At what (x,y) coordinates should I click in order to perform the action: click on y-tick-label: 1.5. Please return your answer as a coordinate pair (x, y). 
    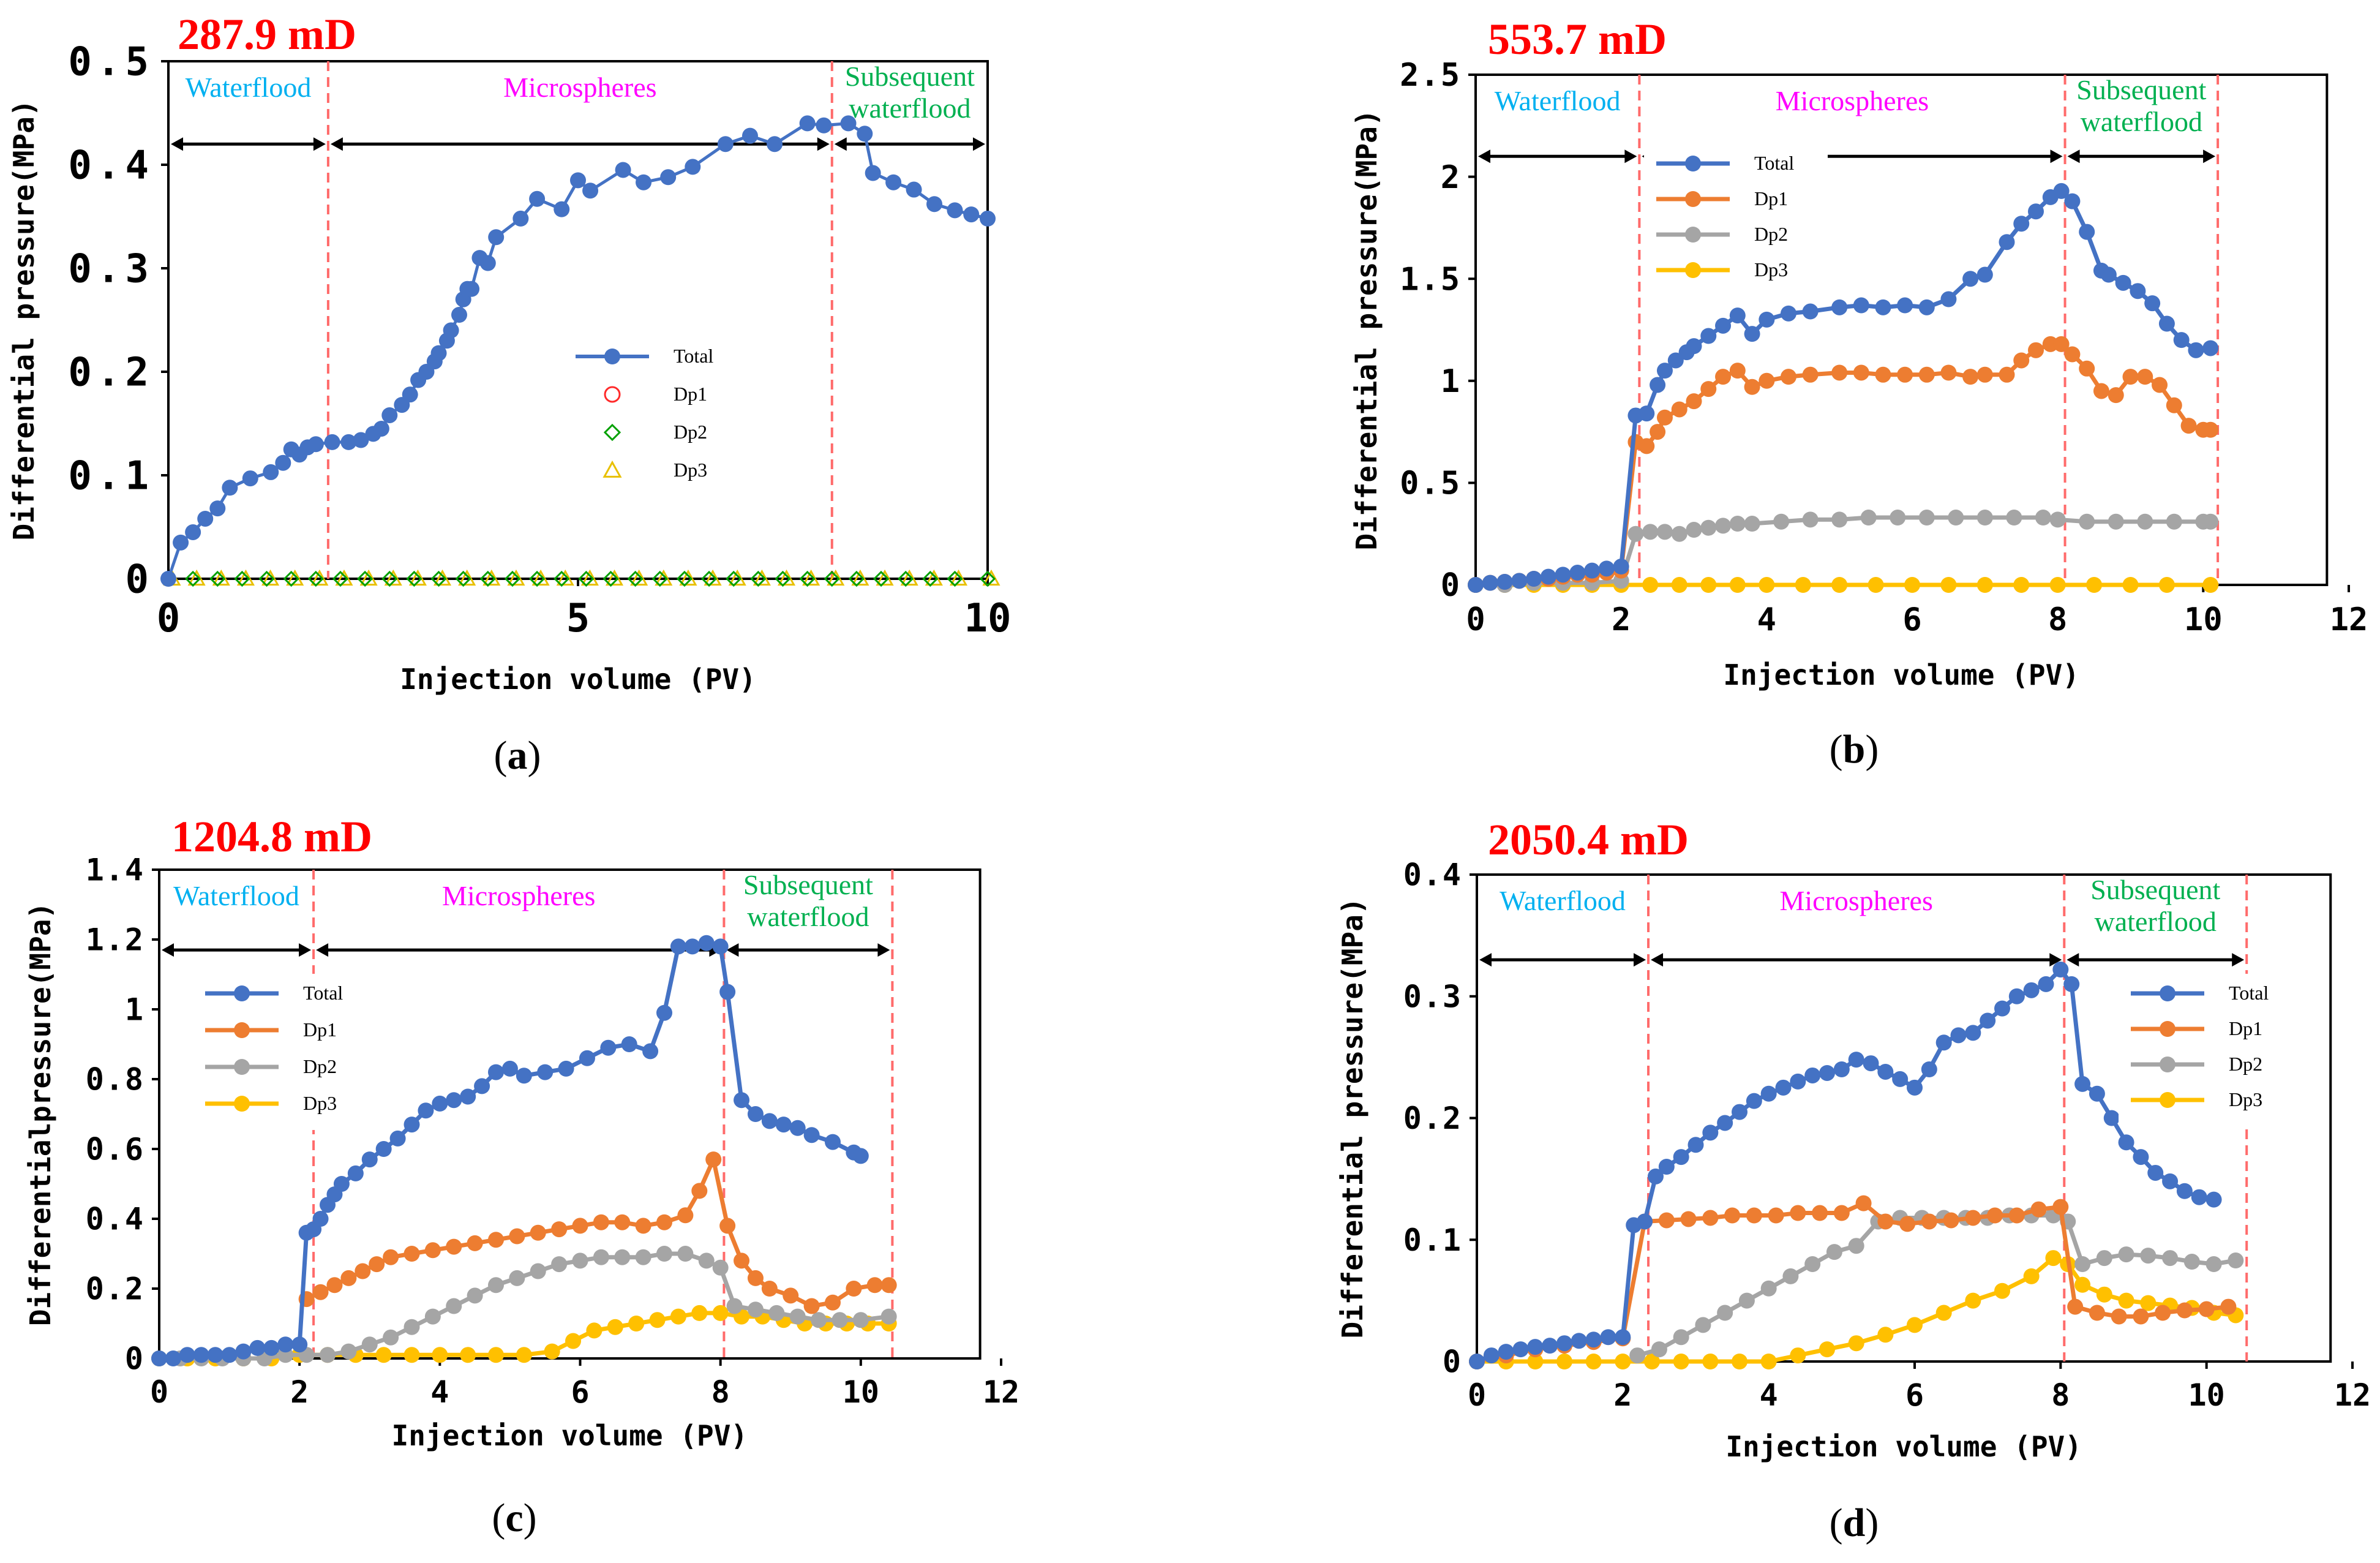
    Looking at the image, I should click on (1430, 279).